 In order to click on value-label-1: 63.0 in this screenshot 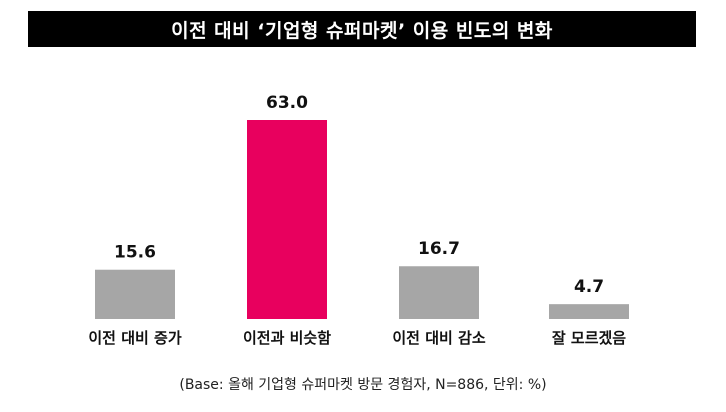, I will do `click(287, 103)`.